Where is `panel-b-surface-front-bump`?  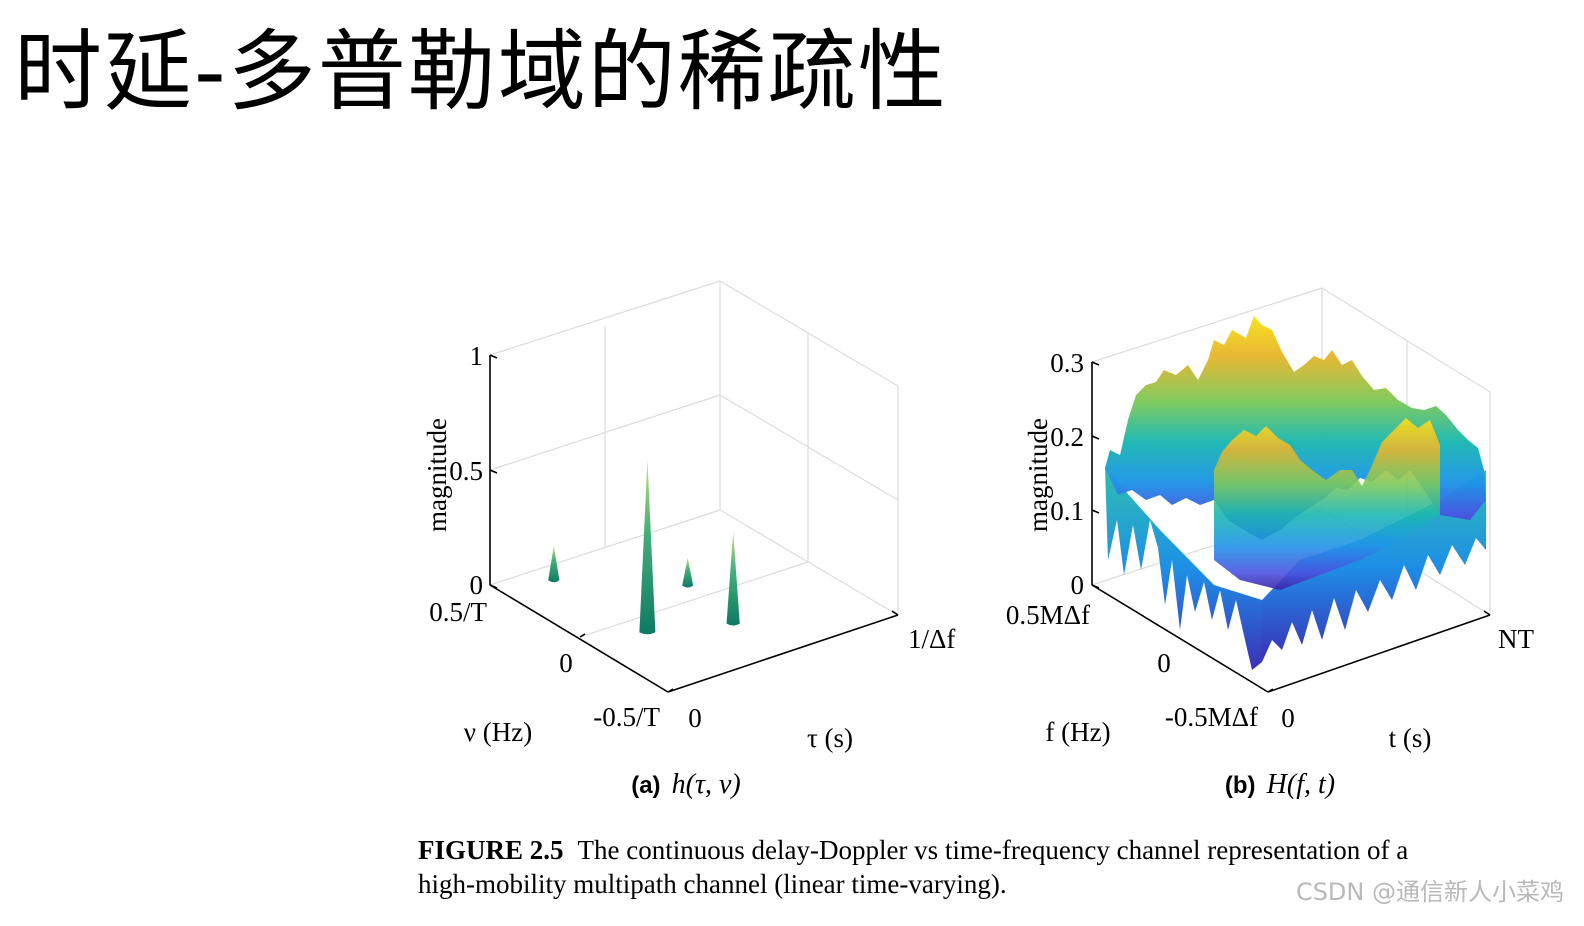
panel-b-surface-front-bump is located at coordinates (1327, 504).